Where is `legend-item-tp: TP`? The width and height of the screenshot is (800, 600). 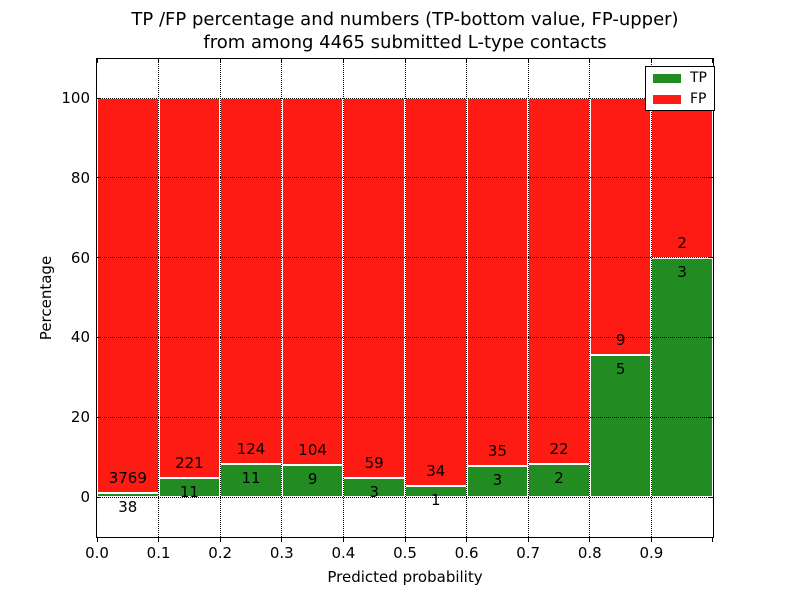
legend-item-tp: TP is located at coordinates (680, 77).